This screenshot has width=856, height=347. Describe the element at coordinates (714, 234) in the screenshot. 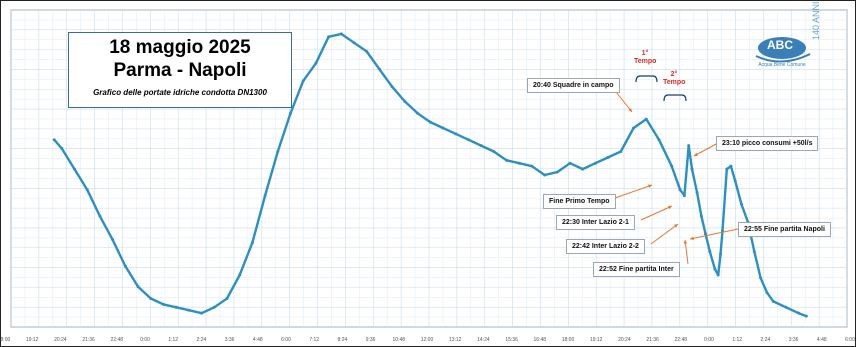

I see `arrow-fine-napoli` at that location.